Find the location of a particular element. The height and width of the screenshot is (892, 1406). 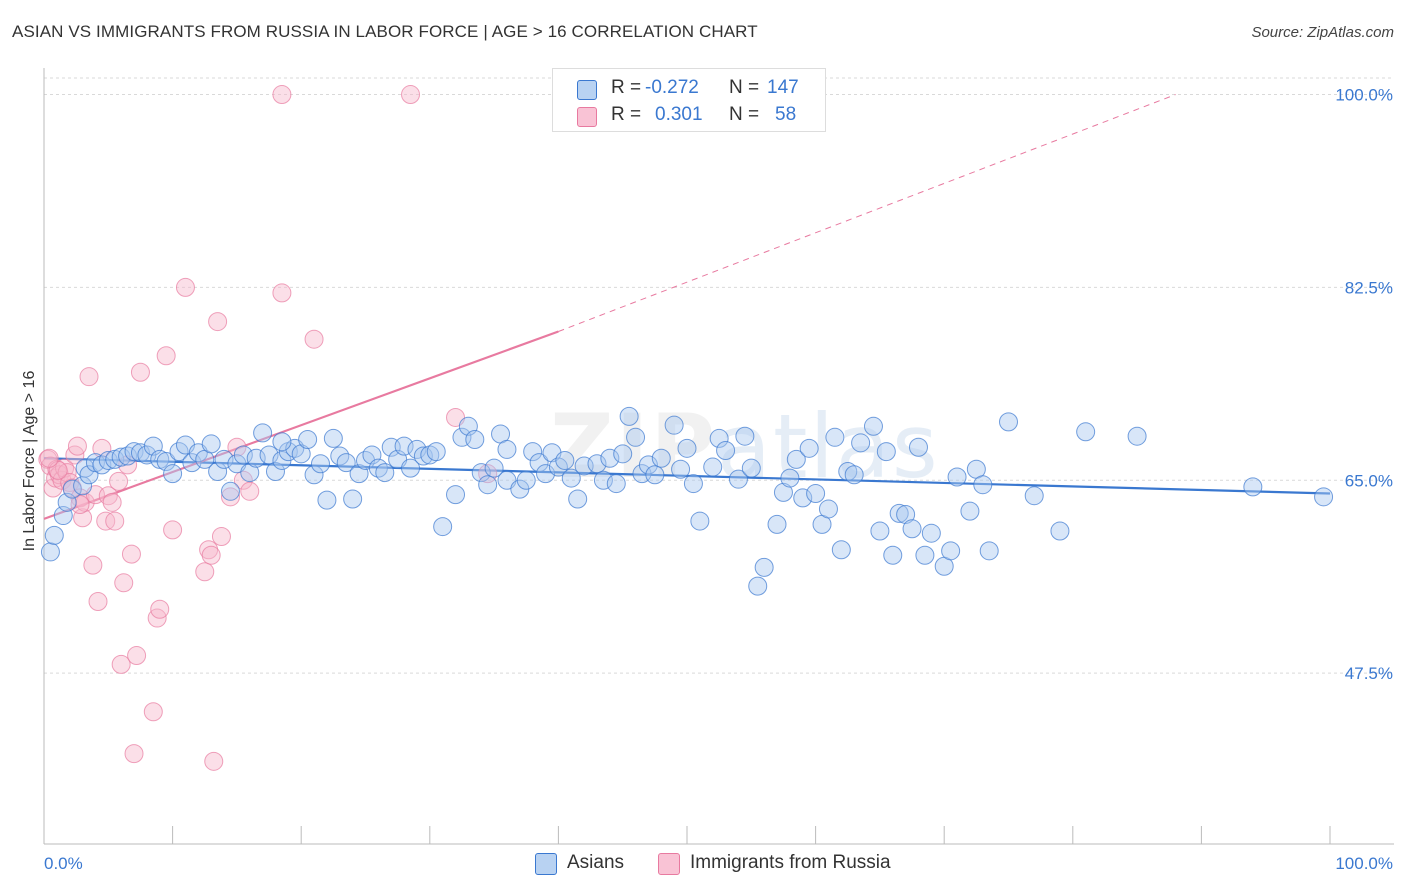

y-axis-title: In Labor Force | Age > 16 is located at coordinates (29, 461).